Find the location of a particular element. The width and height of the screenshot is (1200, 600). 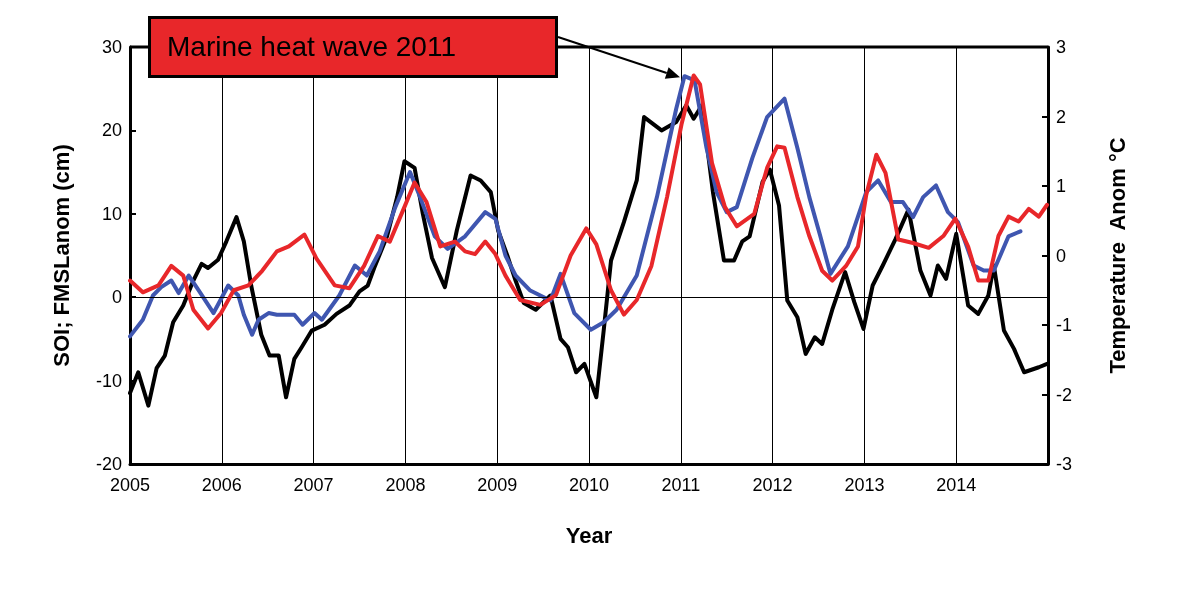

annotation: Marine heat wave 2011 is located at coordinates (311, 47).